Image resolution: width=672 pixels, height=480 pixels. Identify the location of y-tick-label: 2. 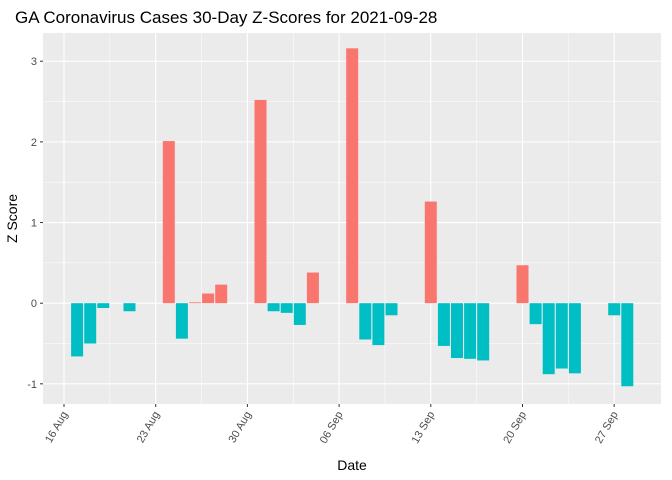
(34, 143).